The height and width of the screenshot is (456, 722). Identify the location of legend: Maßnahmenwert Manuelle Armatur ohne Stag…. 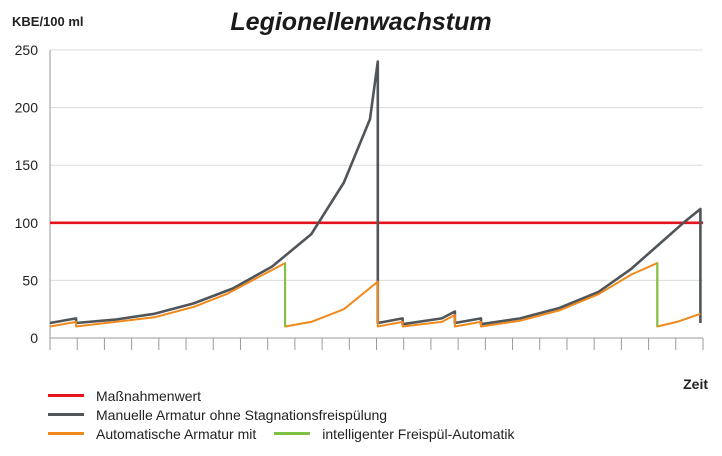
(281, 414).